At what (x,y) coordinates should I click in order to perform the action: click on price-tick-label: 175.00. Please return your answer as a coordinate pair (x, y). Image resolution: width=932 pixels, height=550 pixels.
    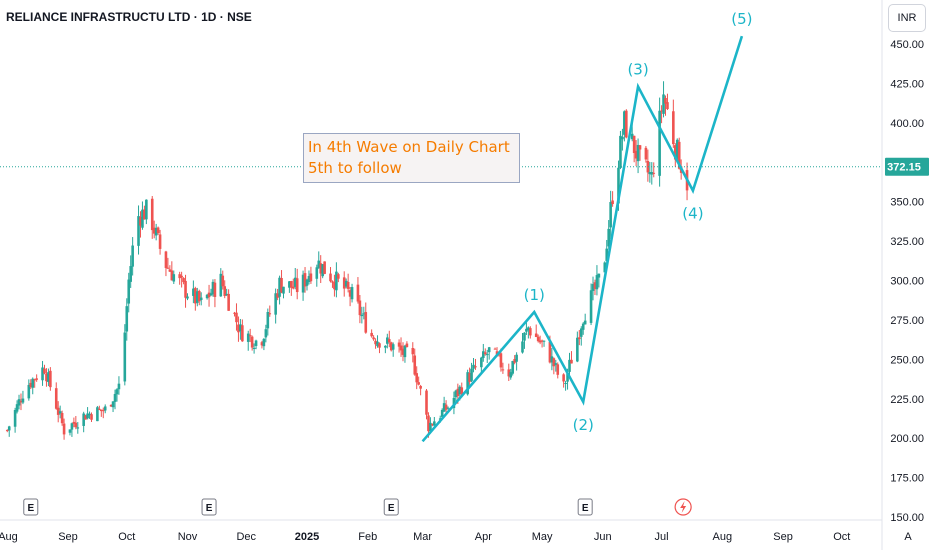
    Looking at the image, I should click on (907, 479).